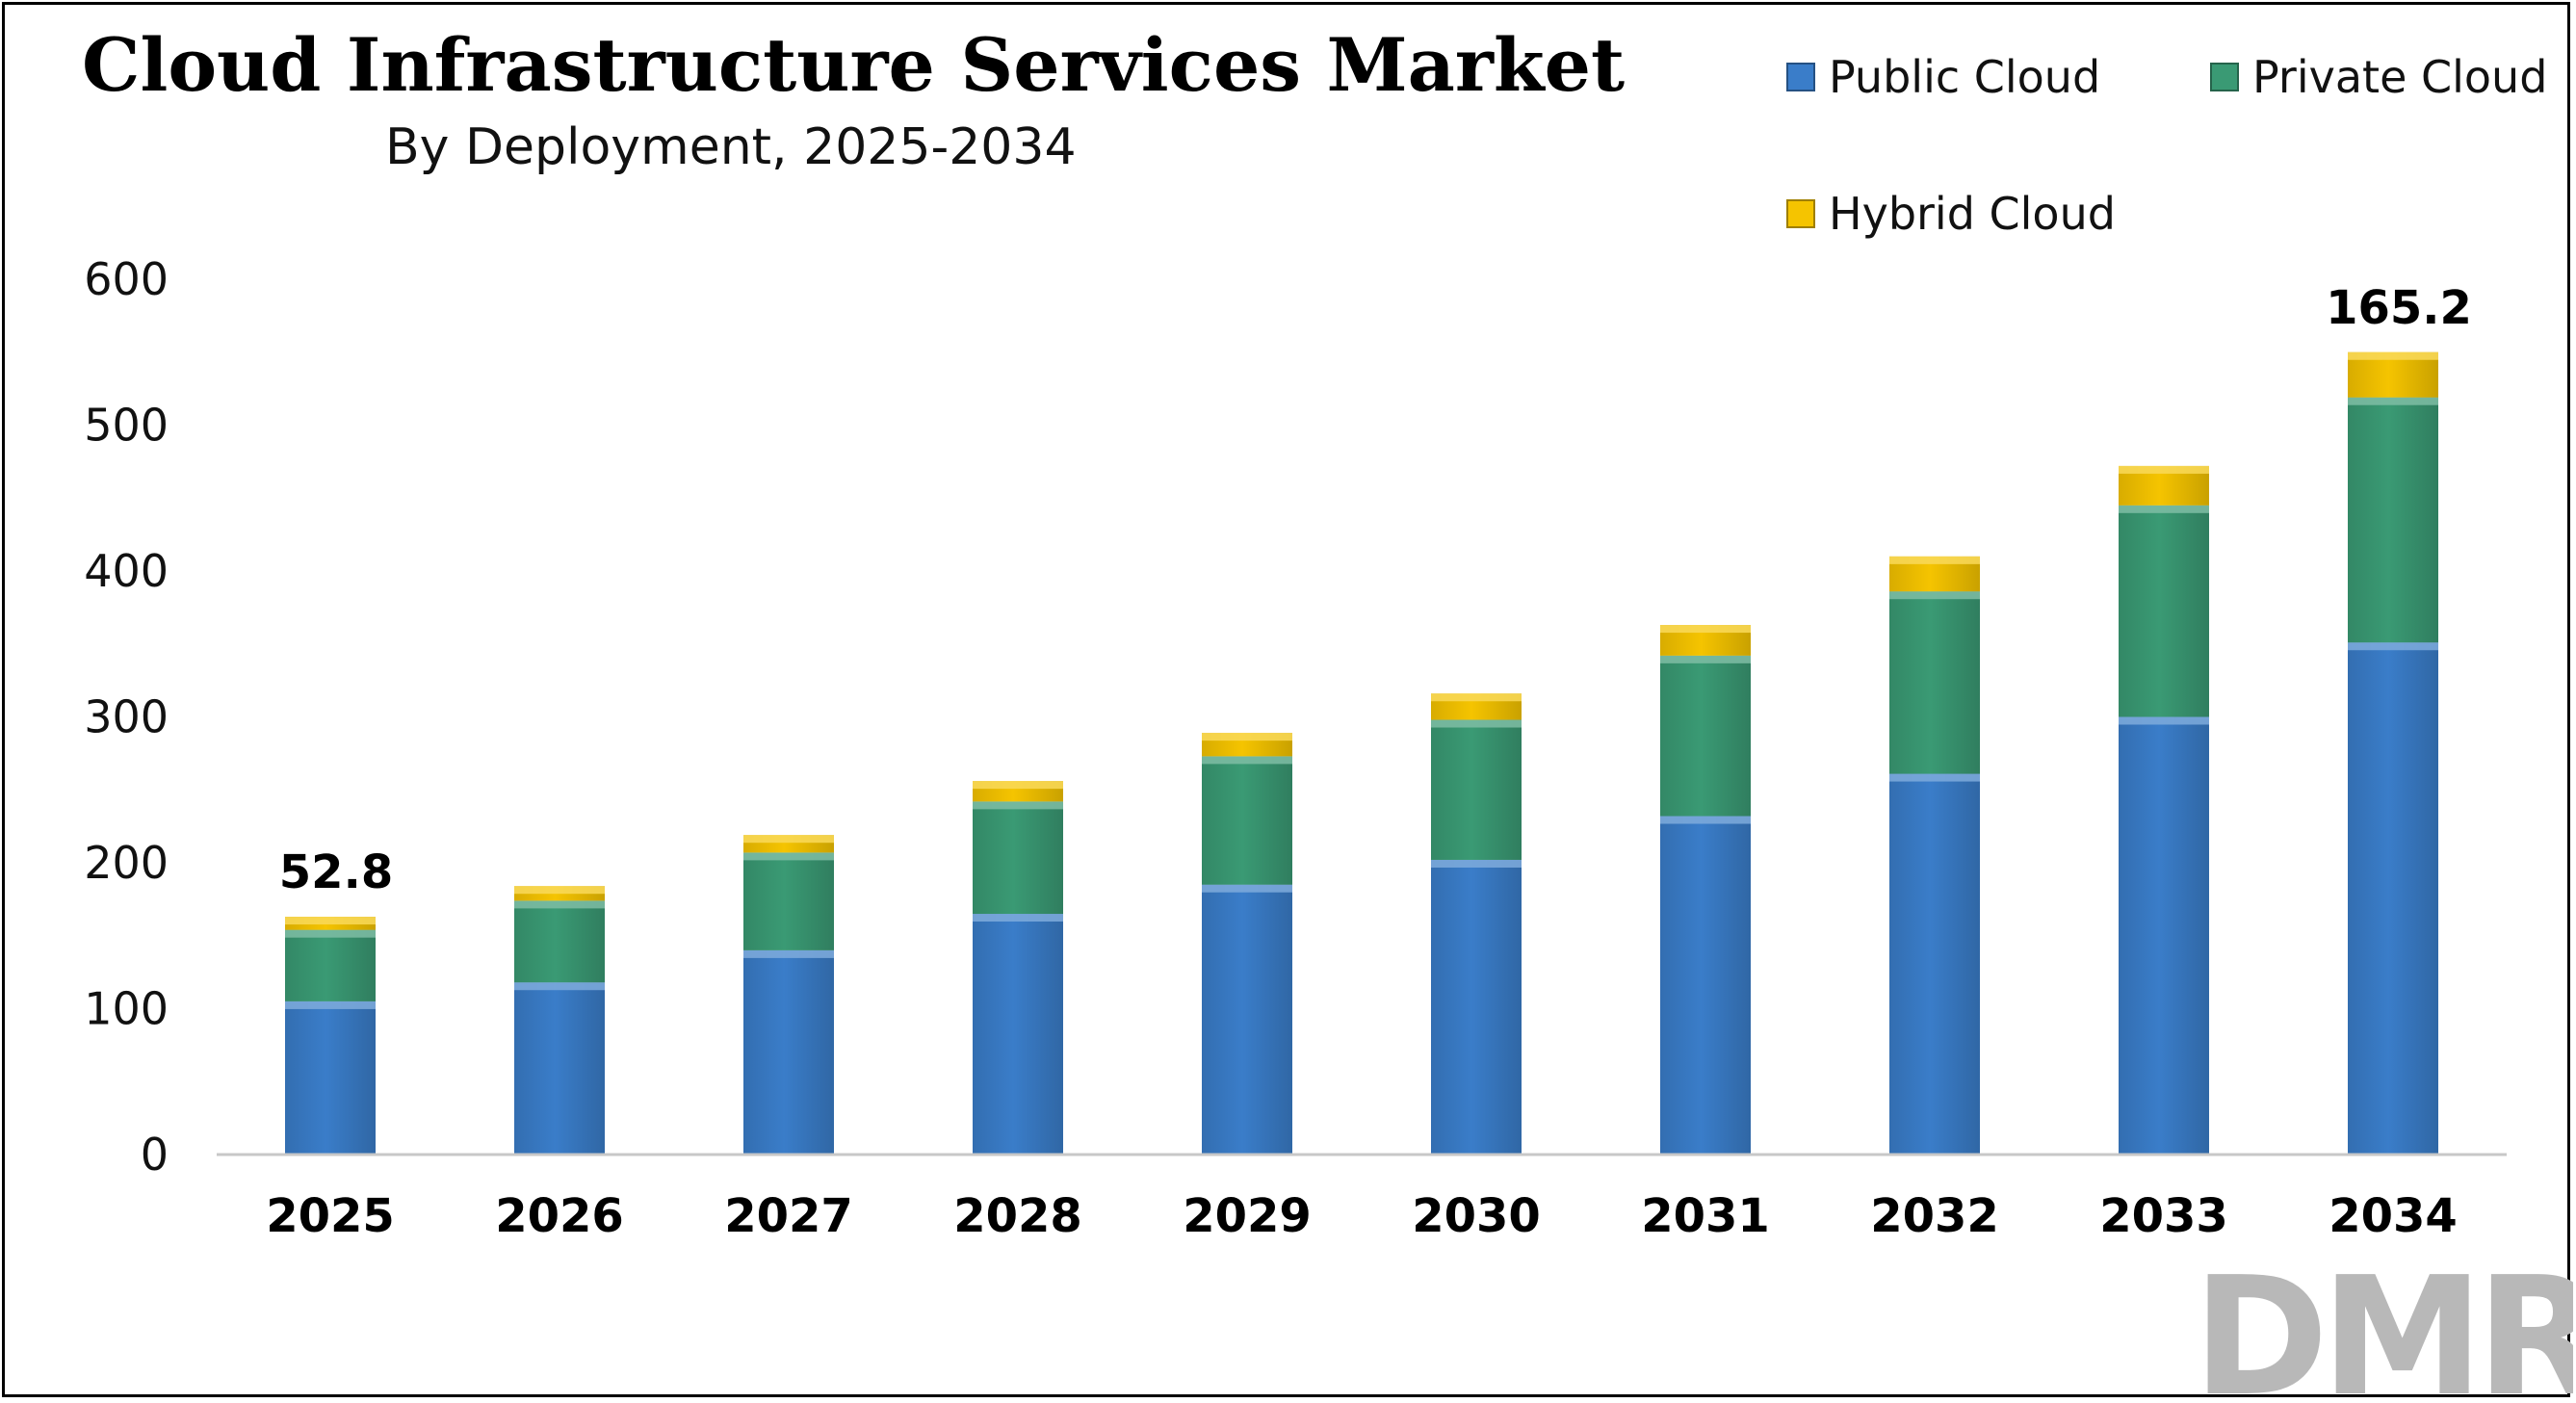 Image resolution: width=2576 pixels, height=1403 pixels. What do you see at coordinates (559, 1068) in the screenshot?
I see `bar-public-cloud-2026` at bounding box center [559, 1068].